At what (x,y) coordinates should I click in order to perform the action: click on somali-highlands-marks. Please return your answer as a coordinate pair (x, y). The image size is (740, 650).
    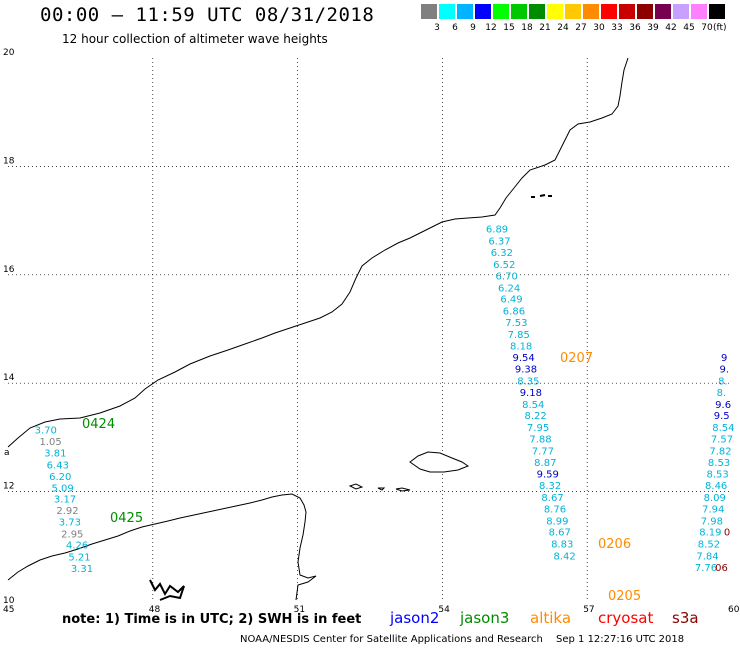
    Looking at the image, I should click on (167, 590).